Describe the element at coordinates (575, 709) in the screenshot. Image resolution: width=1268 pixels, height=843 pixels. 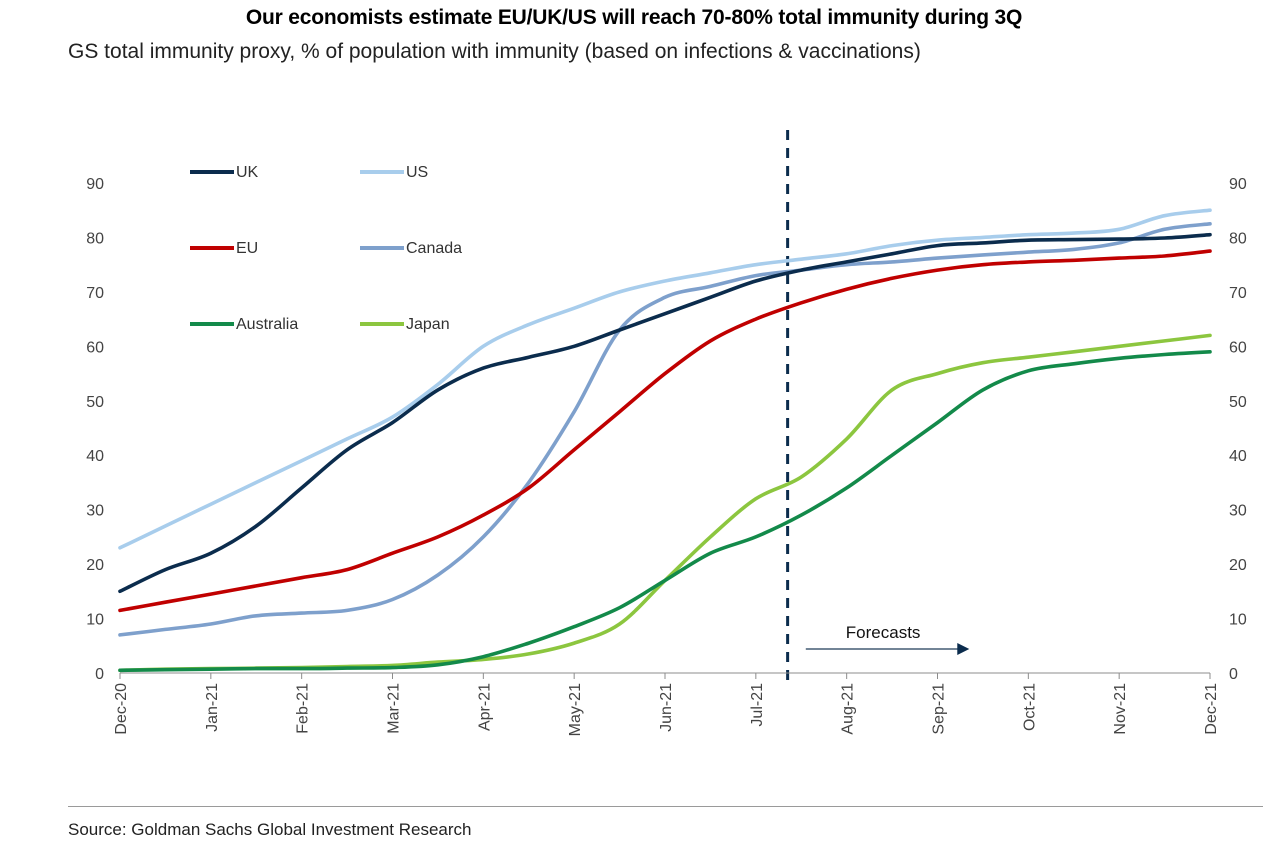
I see `x-tick-label-May-21: May-21` at that location.